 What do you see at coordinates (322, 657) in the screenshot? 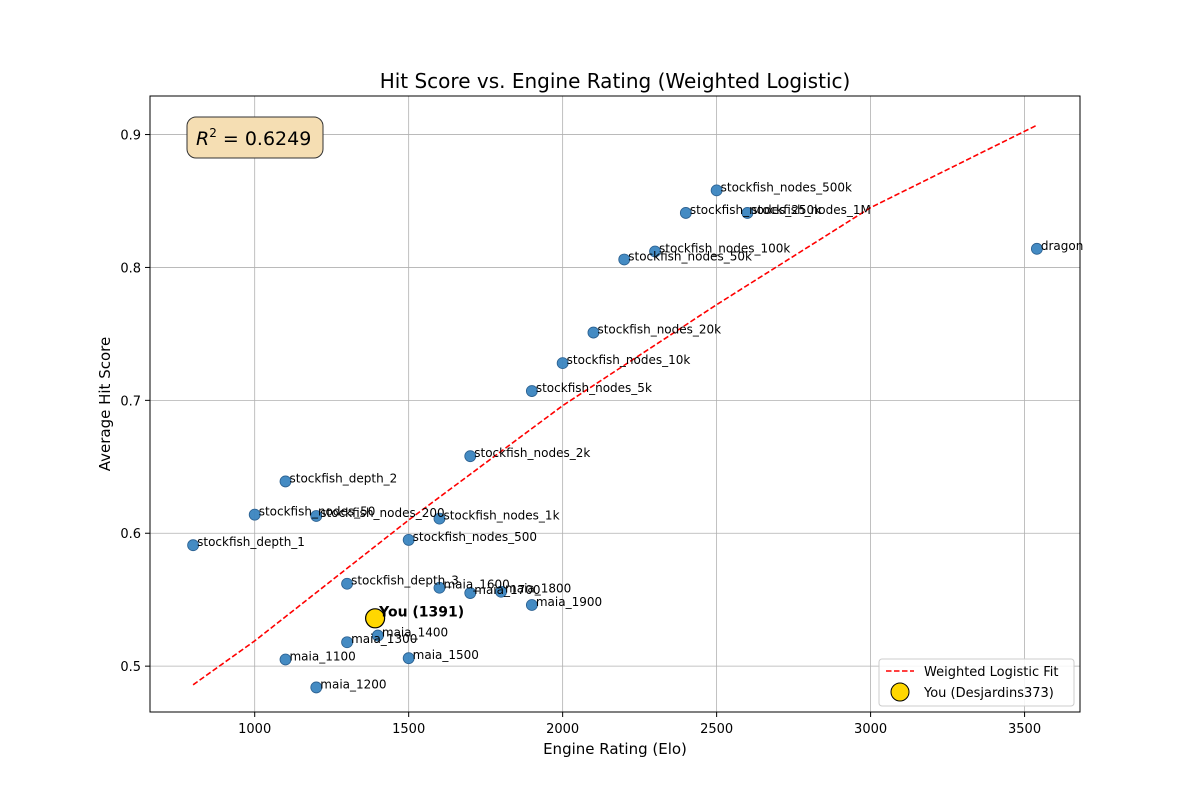
I see `engine-point-label: maia_1100` at bounding box center [322, 657].